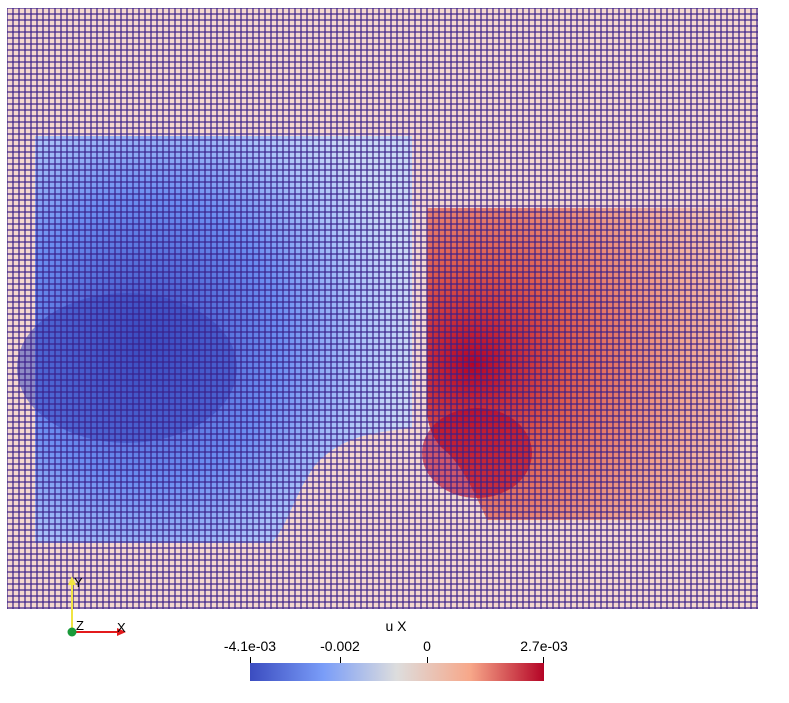 The width and height of the screenshot is (789, 703). Describe the element at coordinates (400, 650) in the screenshot. I see `color-legend: u X -4.1e-03 -0.002 0 2.7e-03` at that location.